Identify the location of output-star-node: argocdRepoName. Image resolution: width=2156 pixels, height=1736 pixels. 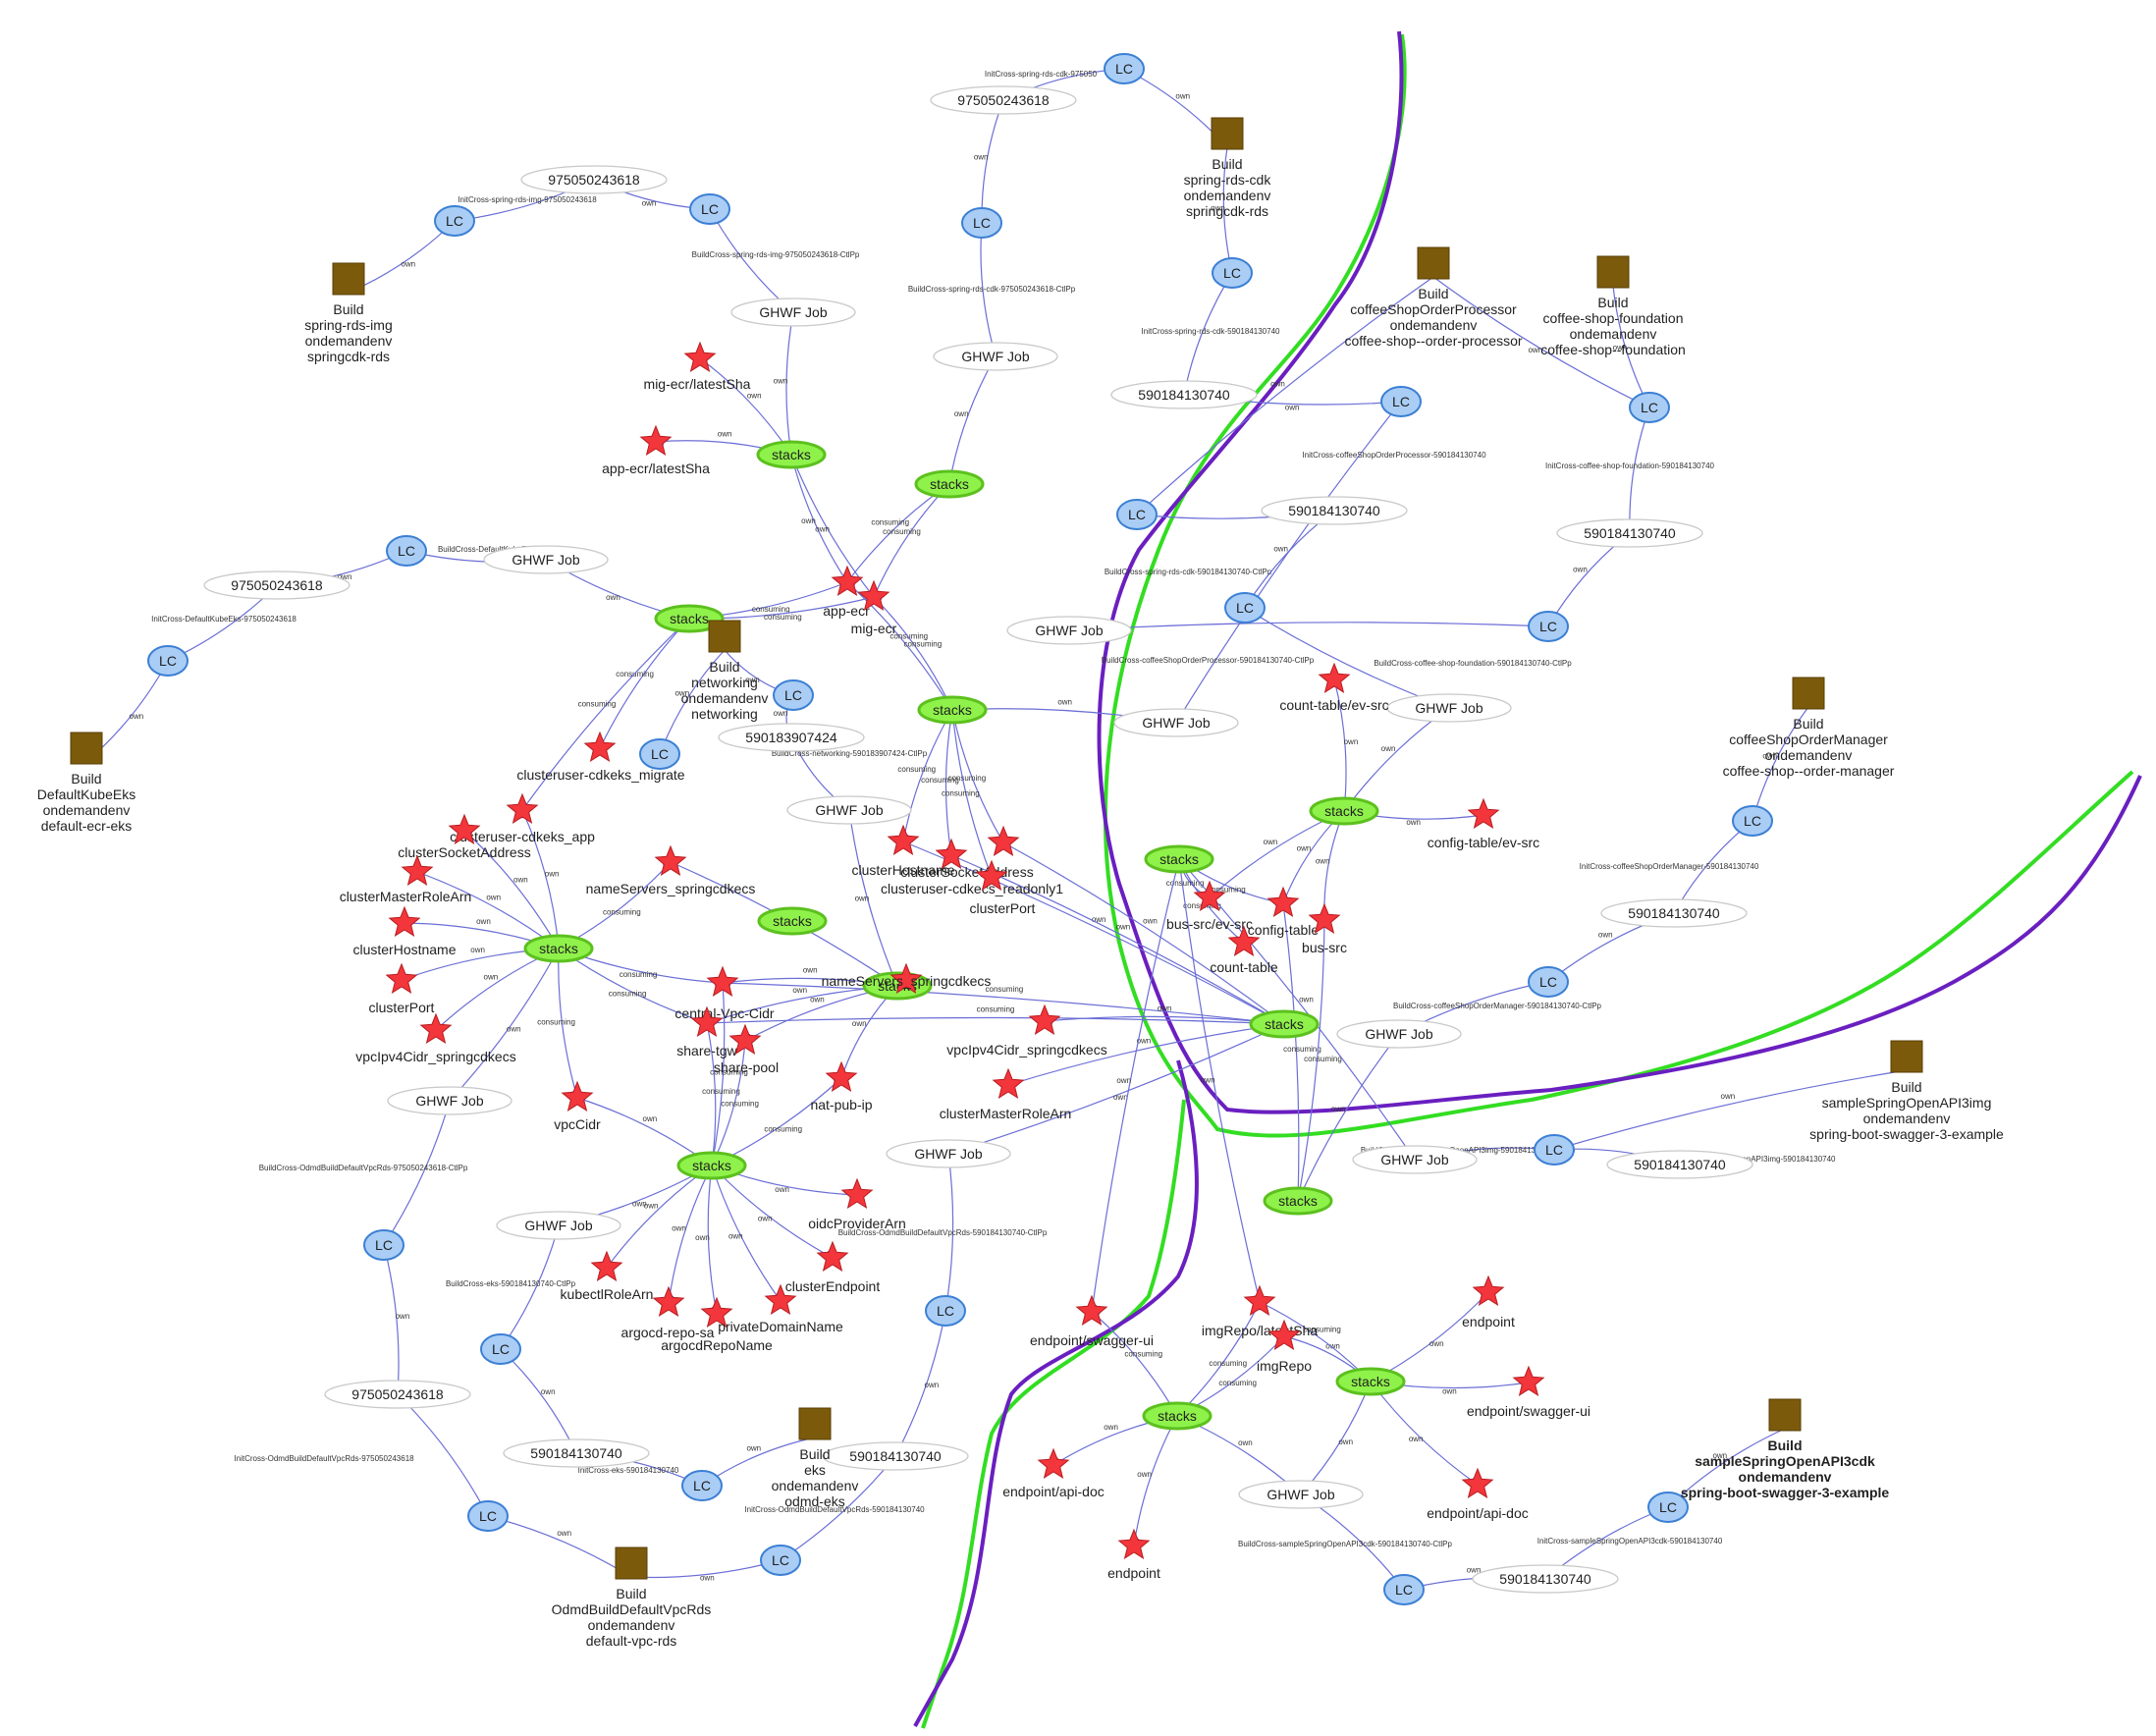
(717, 1324).